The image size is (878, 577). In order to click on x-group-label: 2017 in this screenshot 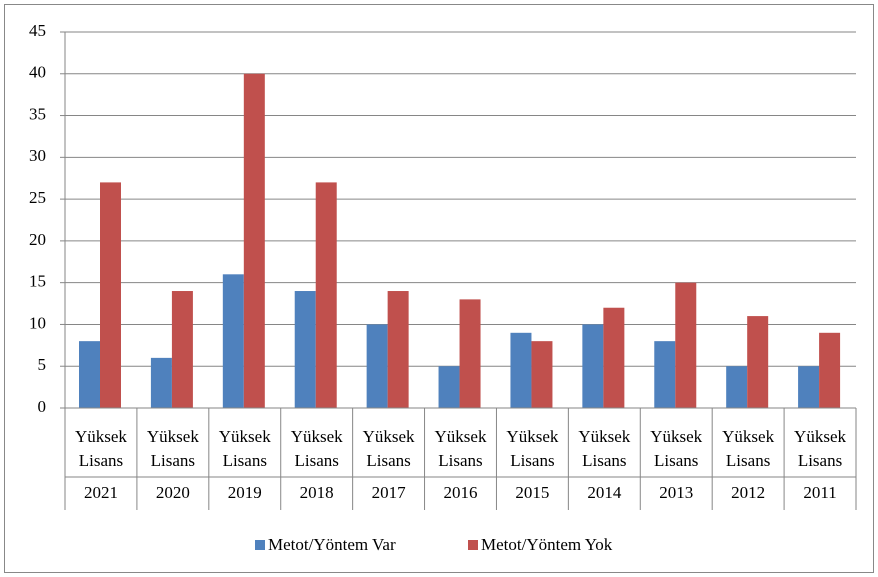, I will do `click(389, 492)`.